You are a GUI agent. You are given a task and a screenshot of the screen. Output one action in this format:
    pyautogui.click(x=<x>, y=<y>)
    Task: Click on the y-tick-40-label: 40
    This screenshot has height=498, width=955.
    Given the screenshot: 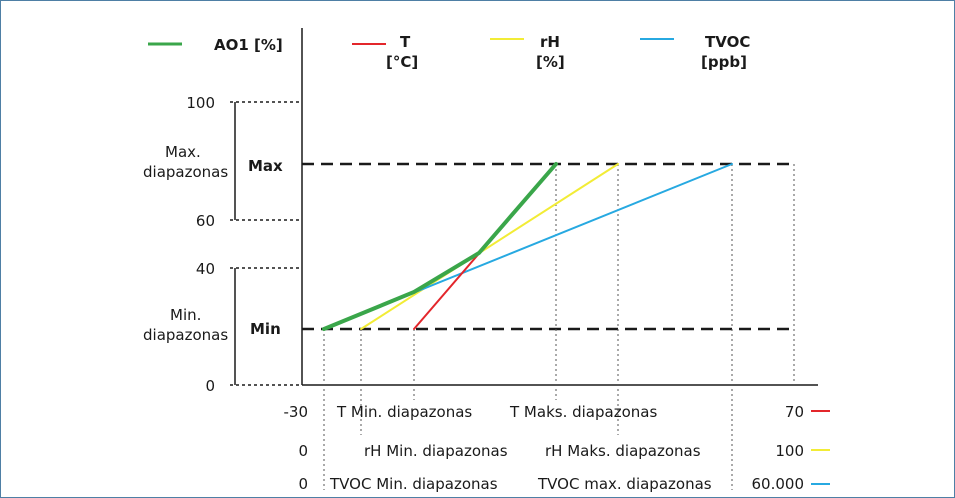 What is the action you would take?
    pyautogui.click(x=205, y=269)
    